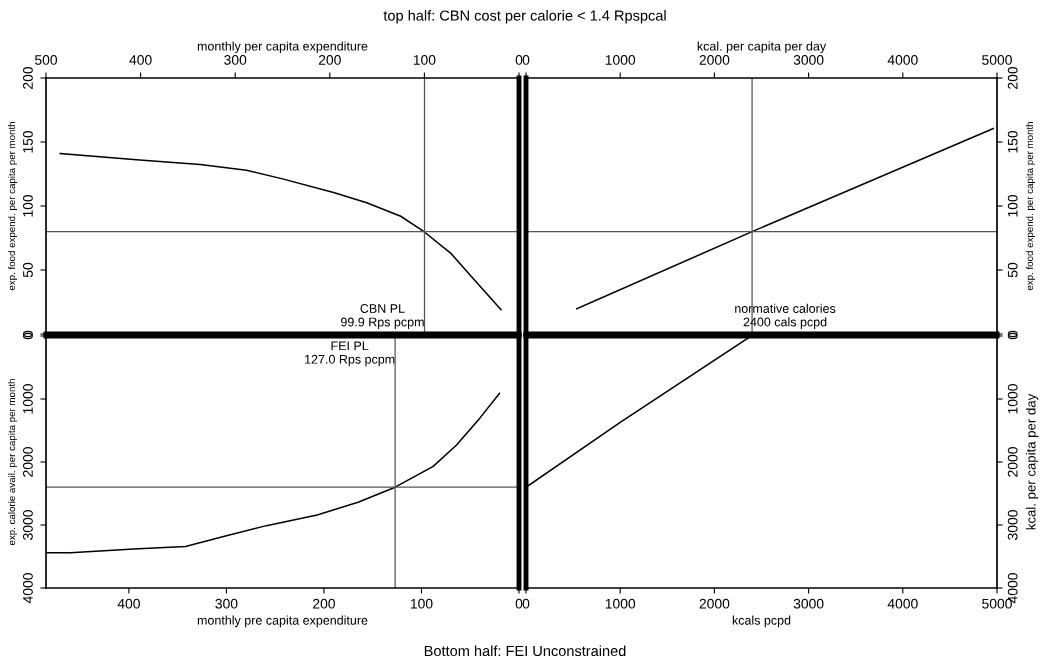 This screenshot has width=1050, height=667. I want to click on x-axis-title: monthly per capita expenditure, so click(282, 47).